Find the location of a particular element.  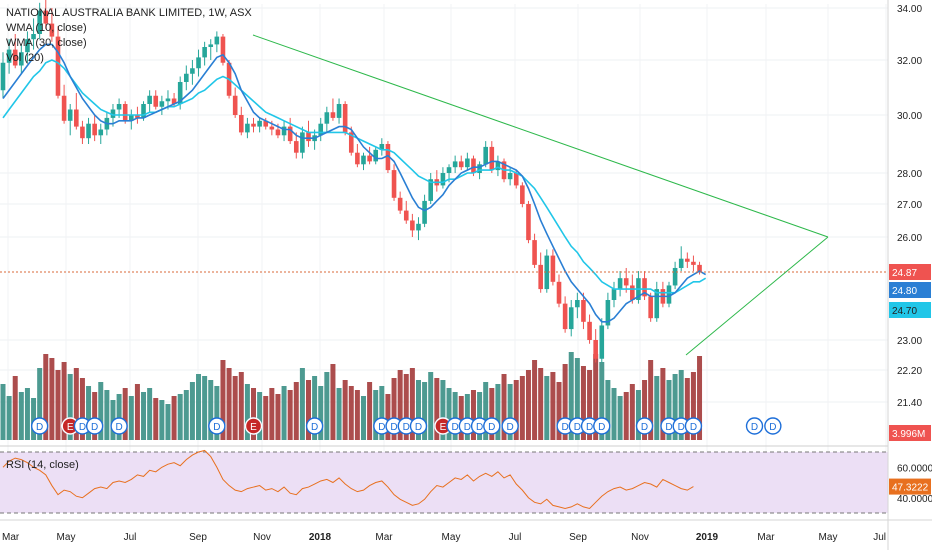

wma-short-value-label-tag is located at coordinates (910, 290).